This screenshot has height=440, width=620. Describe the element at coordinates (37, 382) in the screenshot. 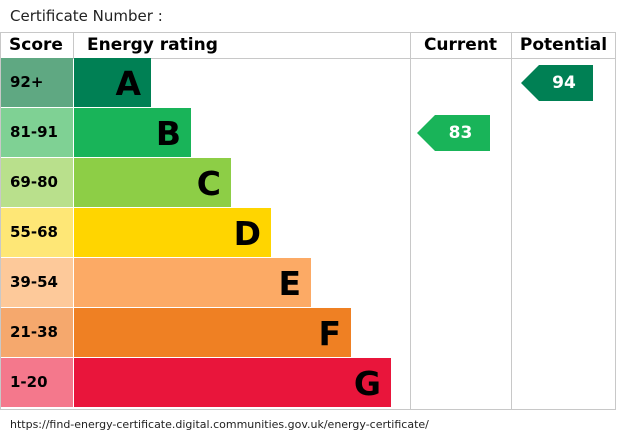

I see `score-range-g: 1-20` at that location.